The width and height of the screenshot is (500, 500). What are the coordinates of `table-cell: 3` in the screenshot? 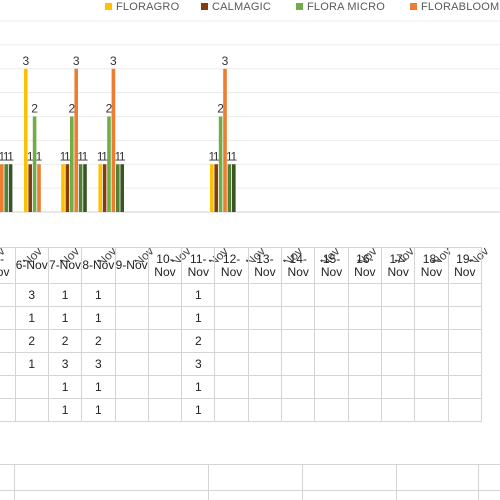 It's located at (31, 295).